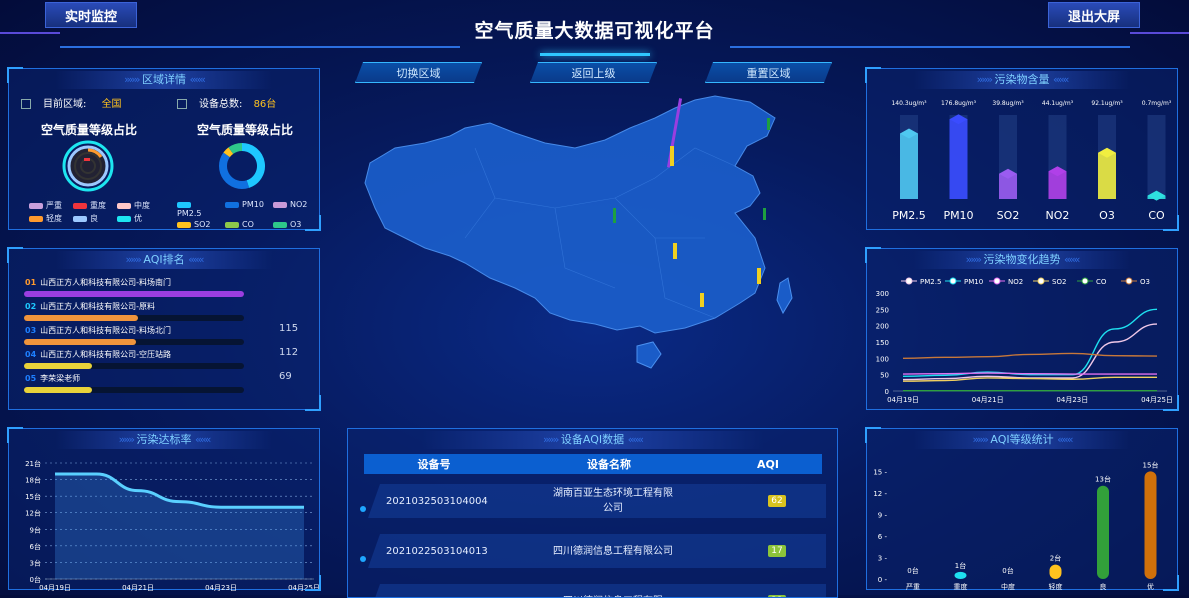  I want to click on legend-item: 重度, so click(91, 205).